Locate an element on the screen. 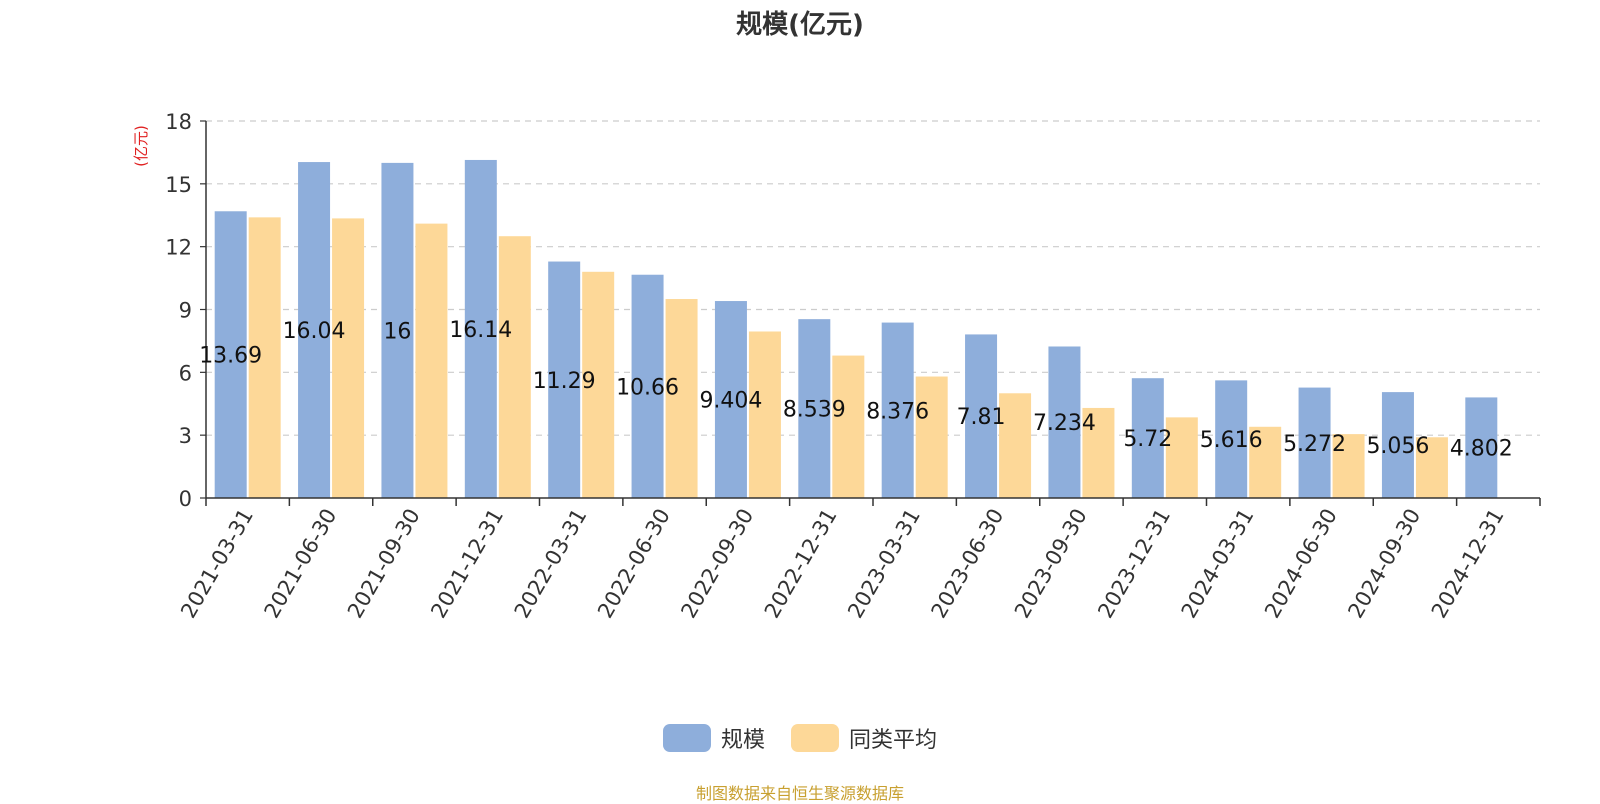  x-tick-label: 2024-12-31 is located at coordinates (1468, 564).